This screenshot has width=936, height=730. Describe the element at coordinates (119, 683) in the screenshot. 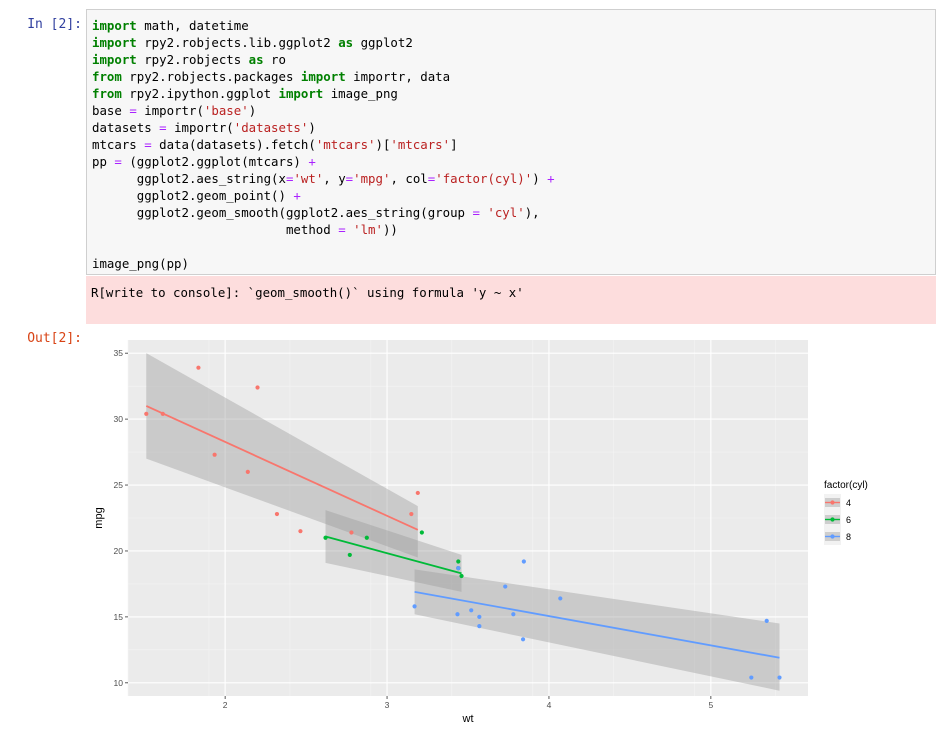

I see `y-tick-label: 10` at that location.